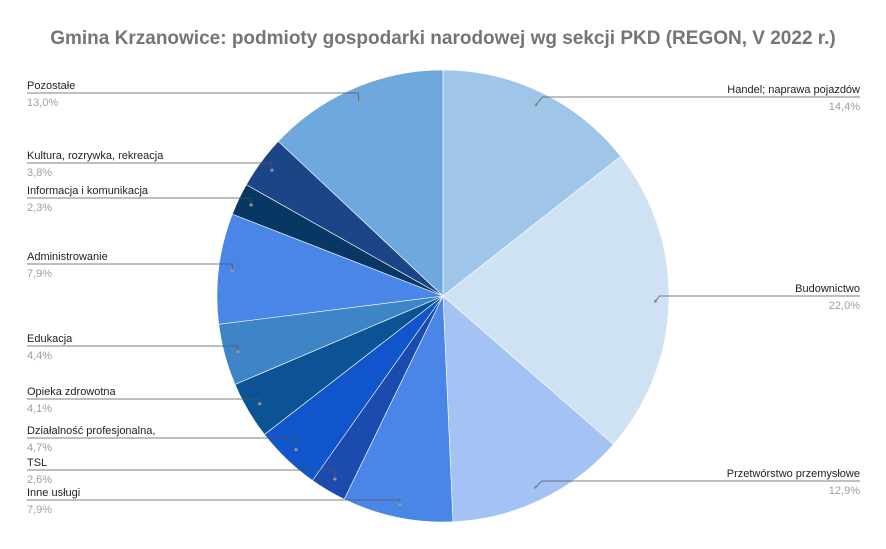 The height and width of the screenshot is (549, 886). I want to click on slice-percent: 14,4%, so click(844, 107).